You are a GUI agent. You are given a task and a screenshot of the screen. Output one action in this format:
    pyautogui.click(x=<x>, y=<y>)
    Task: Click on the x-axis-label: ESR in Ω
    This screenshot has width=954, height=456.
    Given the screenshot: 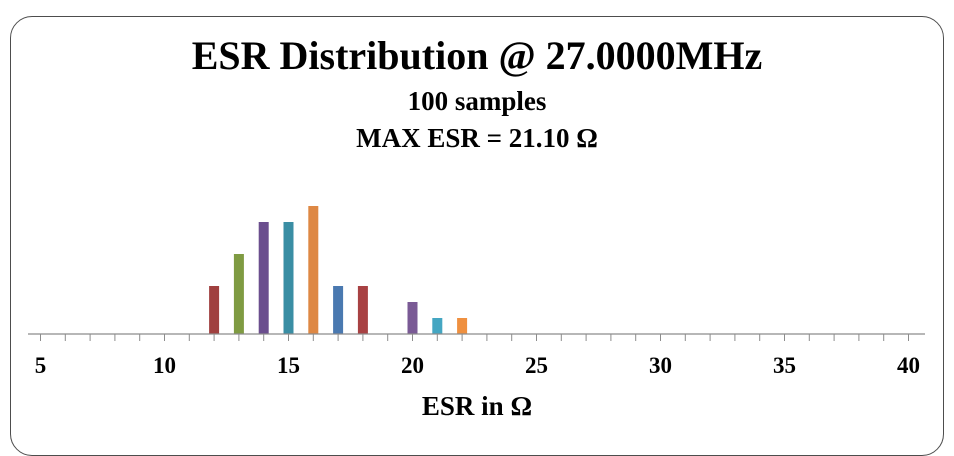 What is the action you would take?
    pyautogui.click(x=477, y=406)
    